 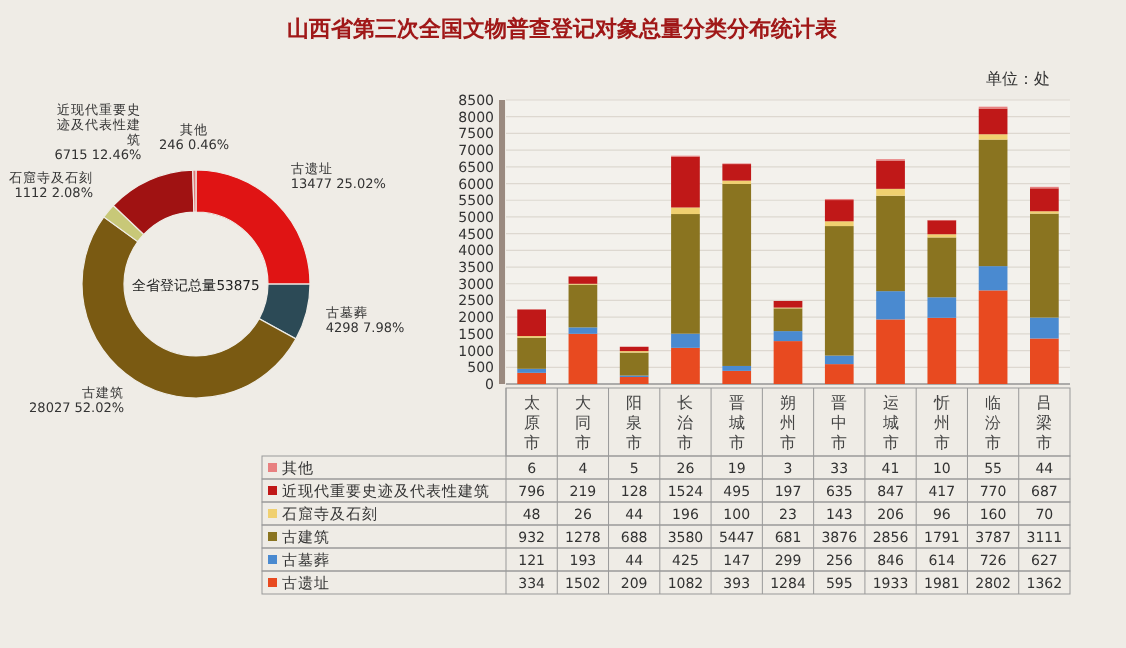 What do you see at coordinates (634, 423) in the screenshot?
I see `x-tick-label: 阳泉市` at bounding box center [634, 423].